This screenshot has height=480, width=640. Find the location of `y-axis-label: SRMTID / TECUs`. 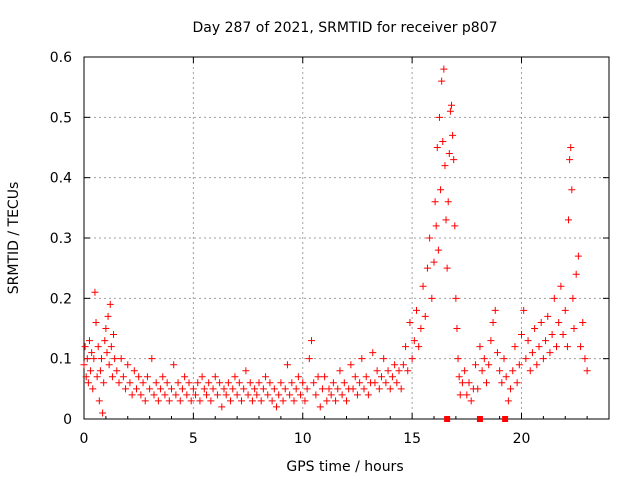

y-axis-label: SRMTID / TECUs is located at coordinates (14, 238).